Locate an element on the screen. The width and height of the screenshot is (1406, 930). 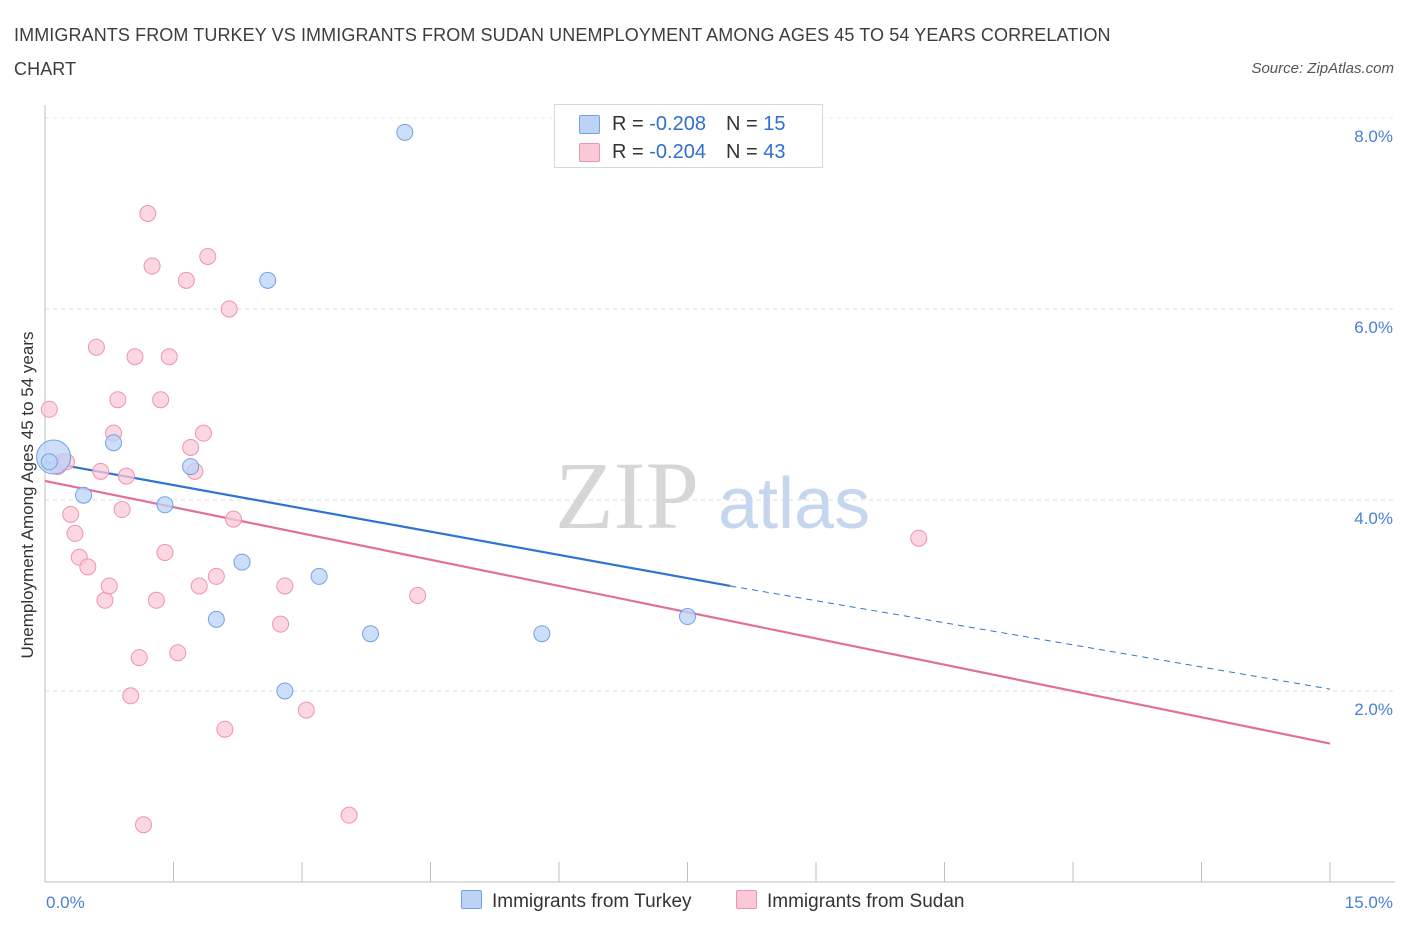
legend-item-sudan: Immigrants from Sudan is located at coordinates (850, 902).